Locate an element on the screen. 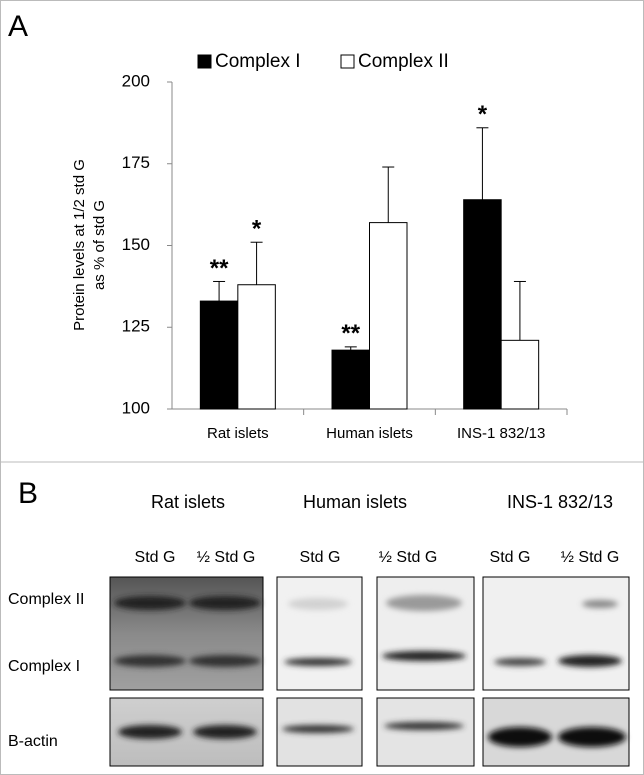 The height and width of the screenshot is (775, 644). y-axis-label: as % of std G is located at coordinates (99, 245).